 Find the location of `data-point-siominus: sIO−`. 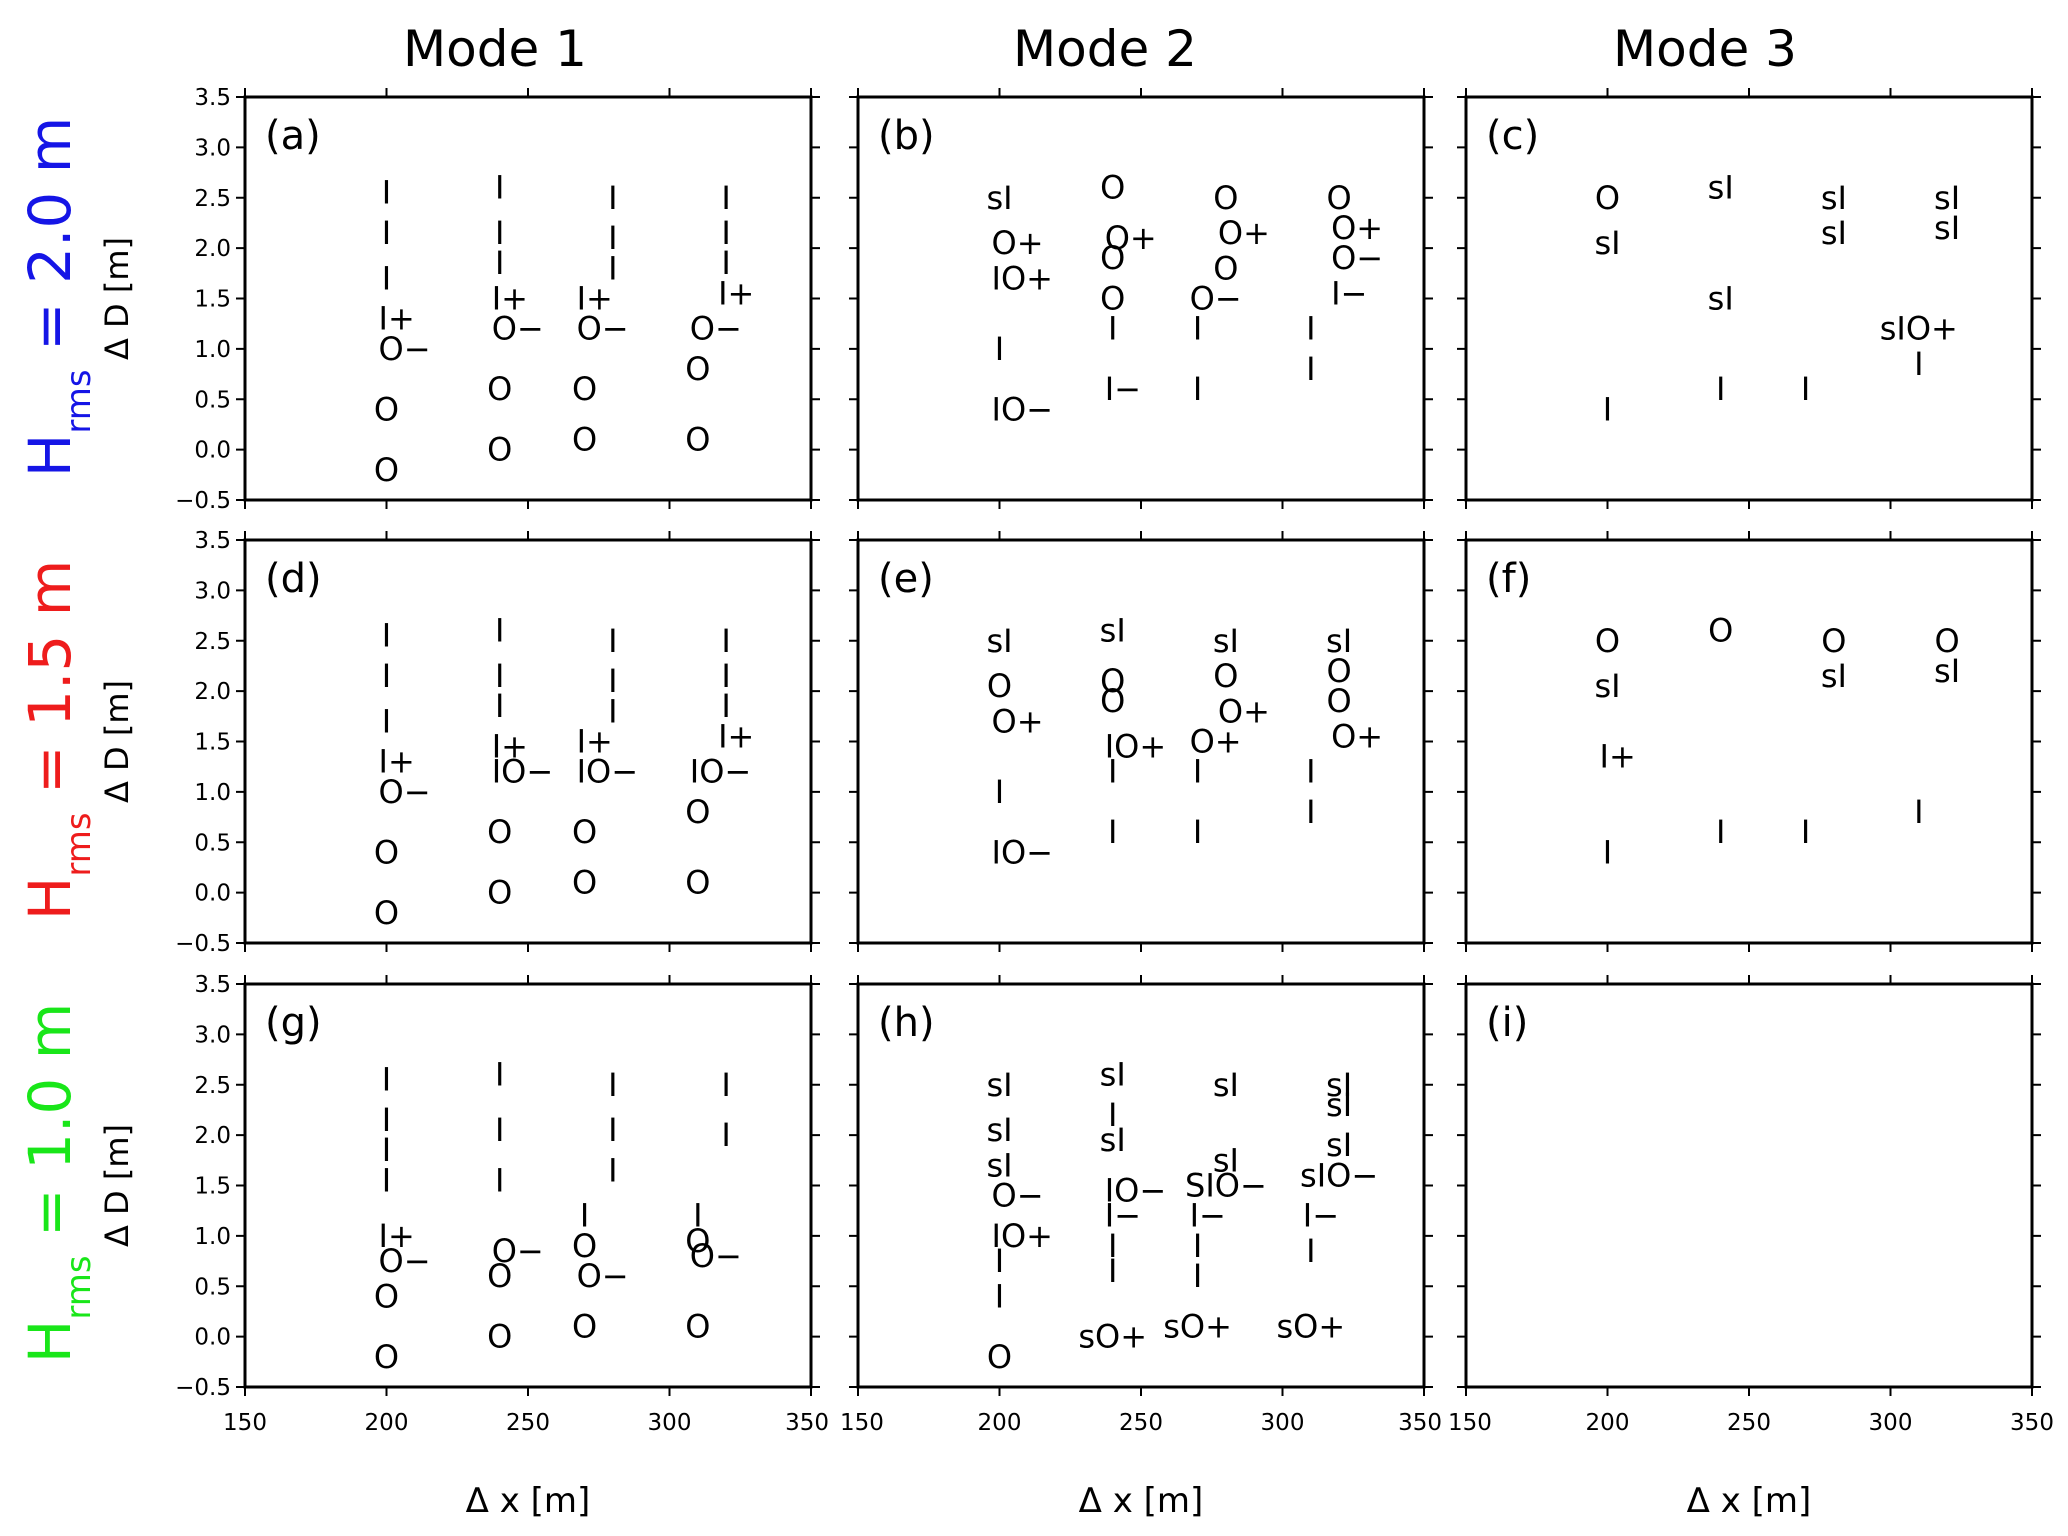

data-point-siominus: sIO− is located at coordinates (1339, 1175).